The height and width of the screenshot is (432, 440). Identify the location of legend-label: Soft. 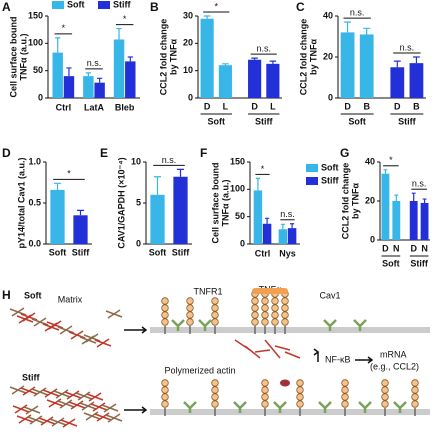
(76, 4).